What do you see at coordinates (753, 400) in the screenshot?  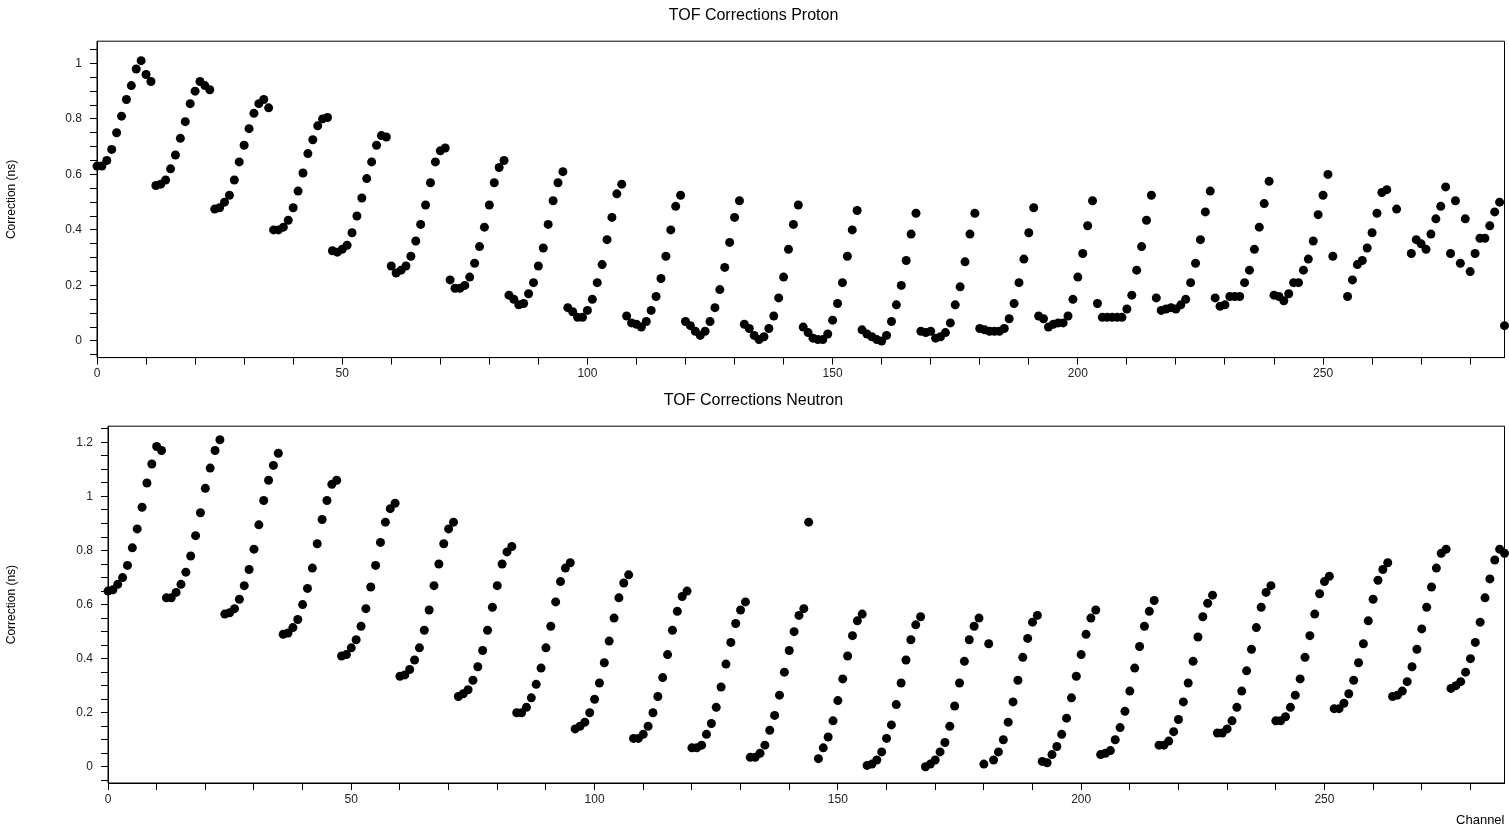 I see `chart-title: TOF Corrections Neutron` at bounding box center [753, 400].